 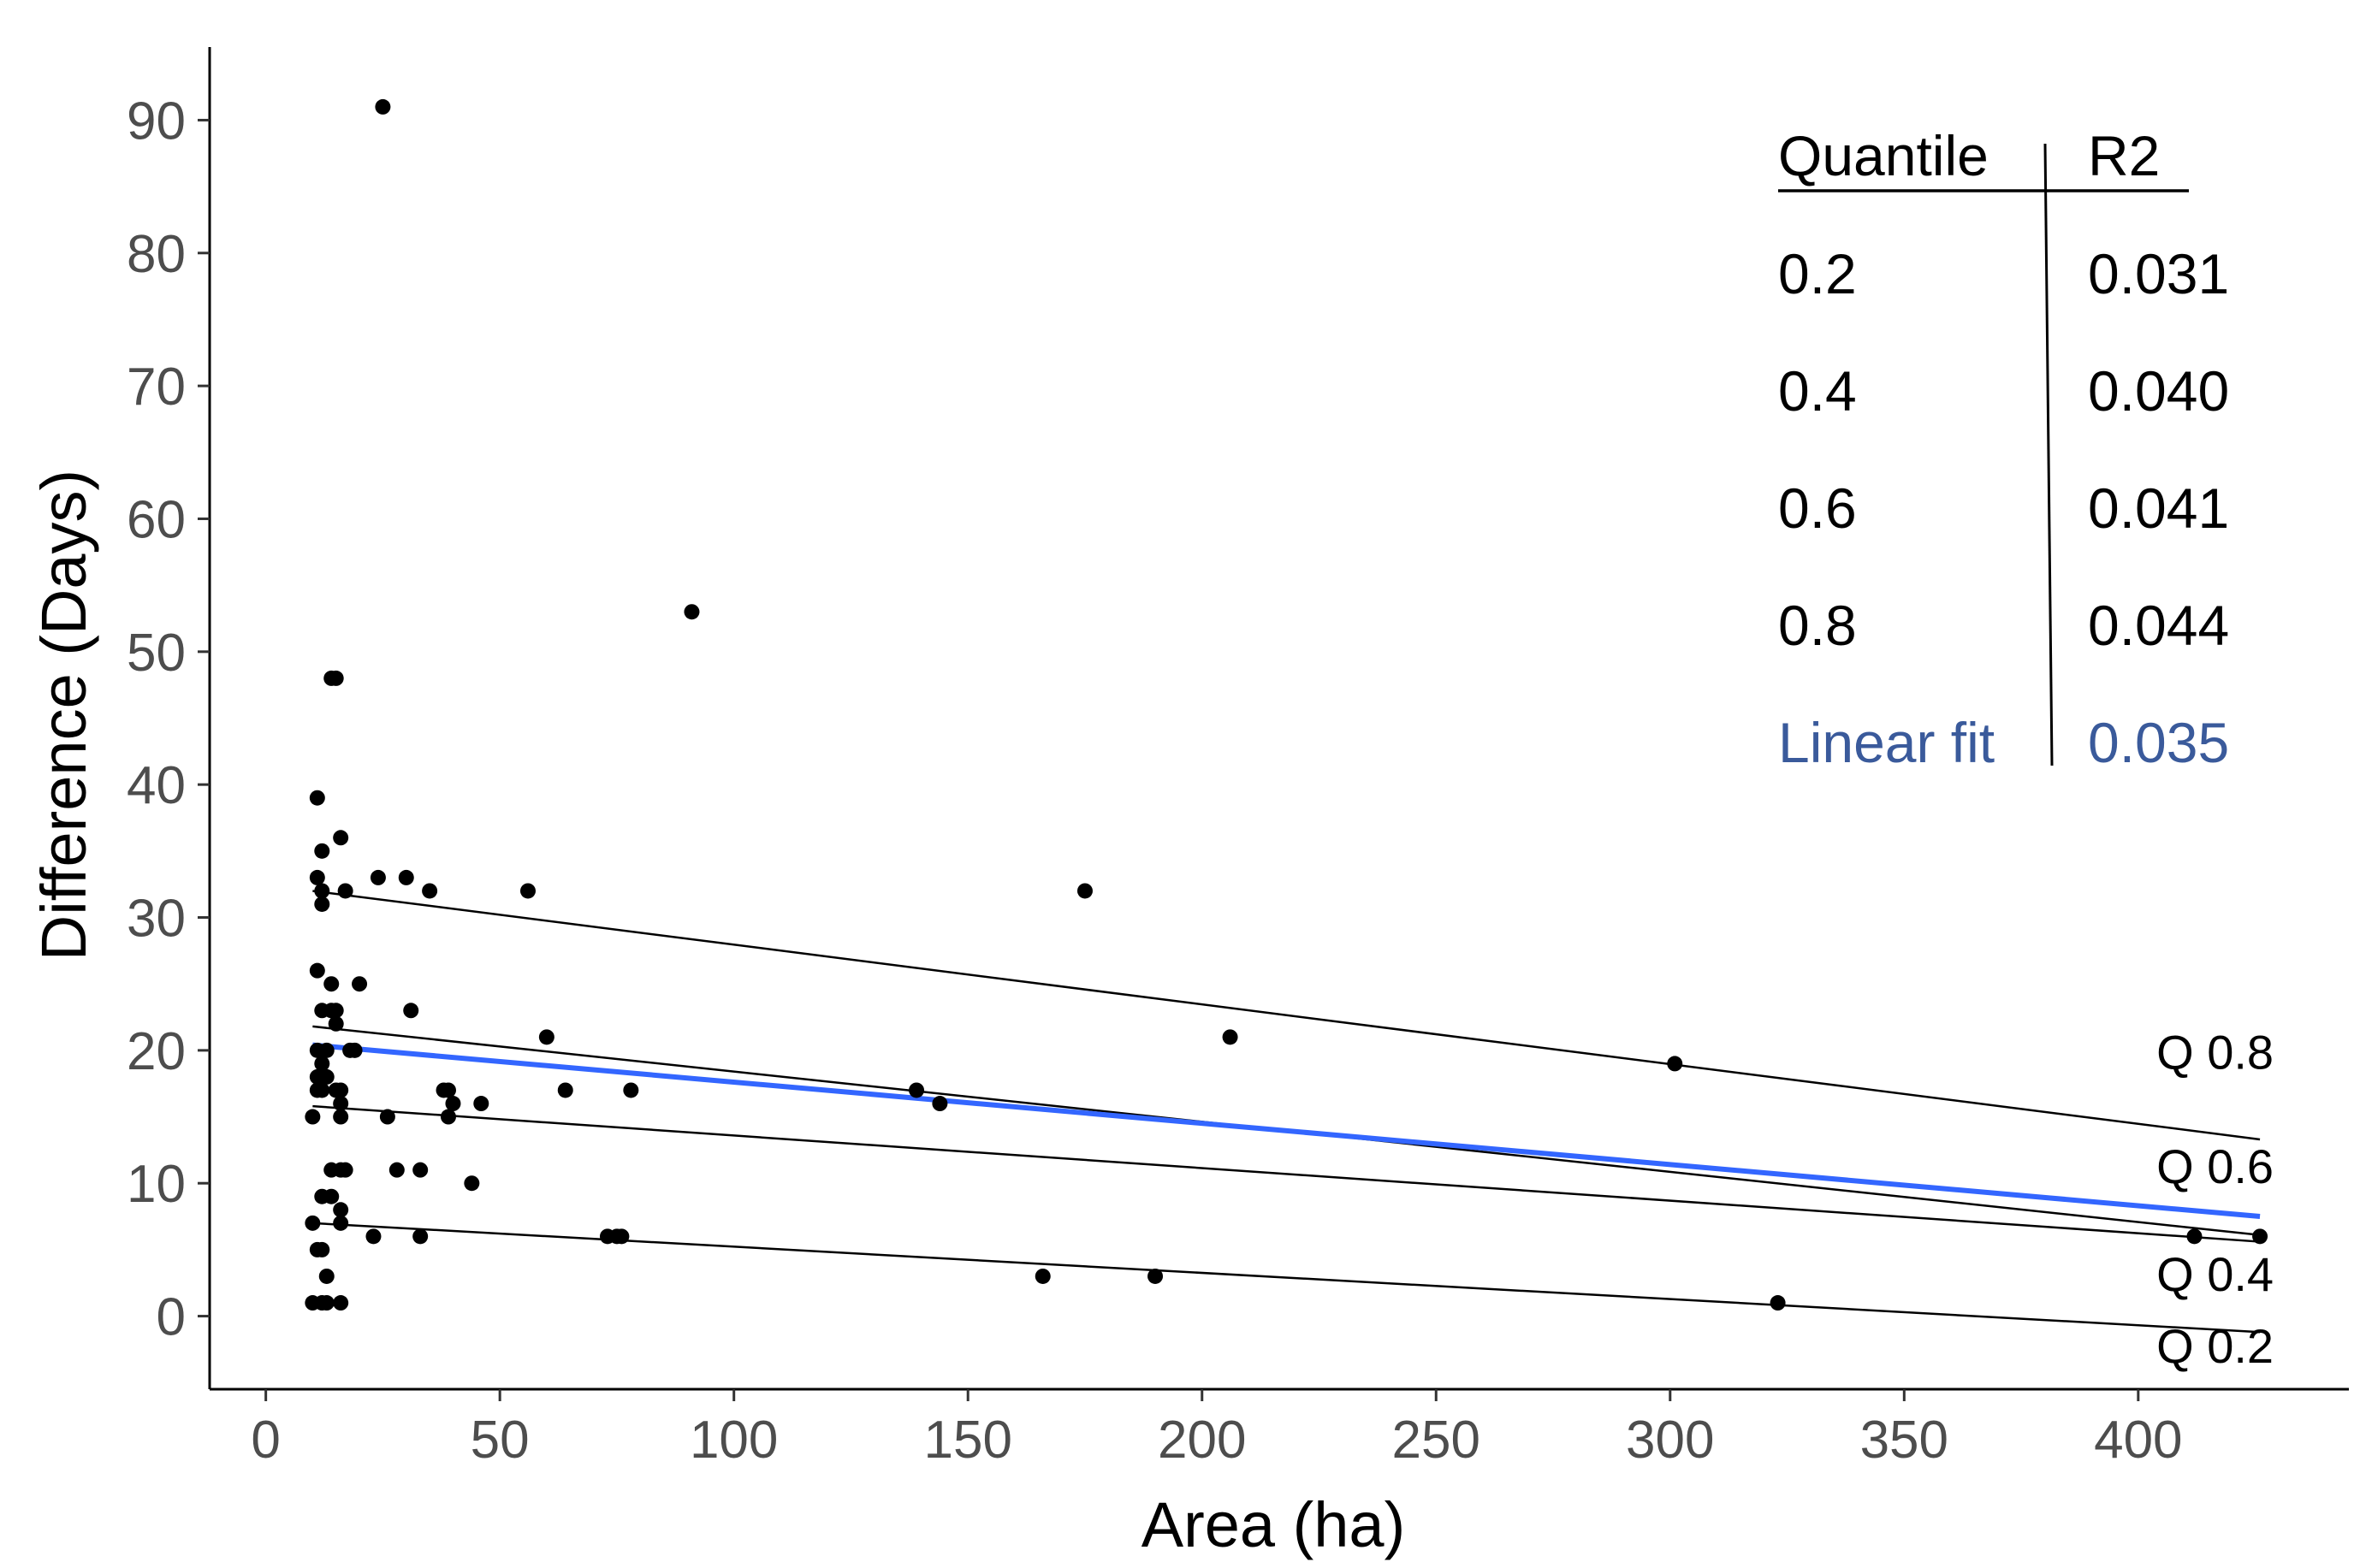 What do you see at coordinates (2048, 454) in the screenshot?
I see `table-column-divider` at bounding box center [2048, 454].